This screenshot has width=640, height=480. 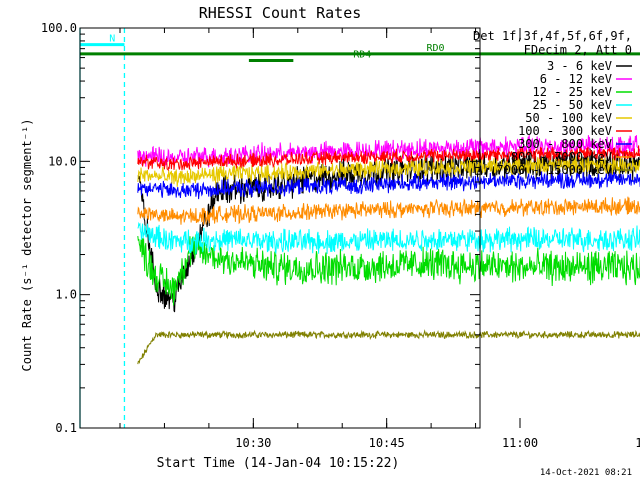 What do you see at coordinates (436, 48) in the screenshot?
I see `state-annotation-label: RD0` at bounding box center [436, 48].